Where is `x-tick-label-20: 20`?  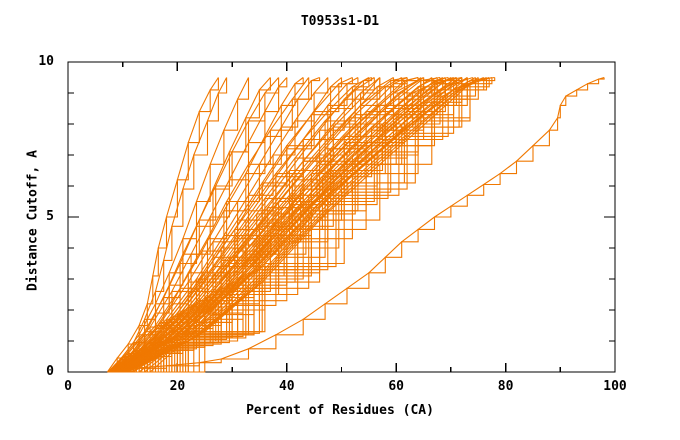 x-tick-label-20: 20 is located at coordinates (177, 386).